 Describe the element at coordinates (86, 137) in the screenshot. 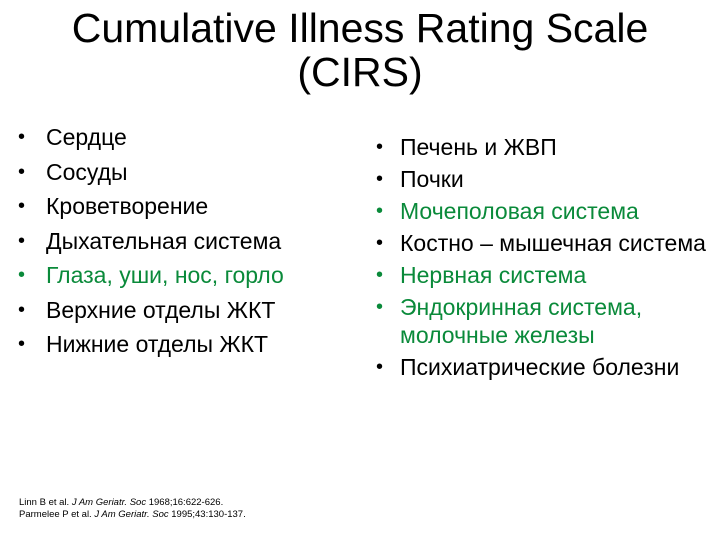

I see `list-item-label: Сердце` at that location.